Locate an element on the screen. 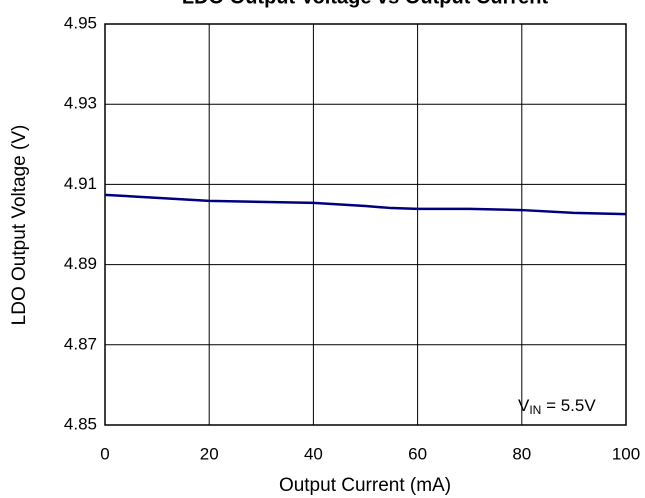  x-tick-label: 60 is located at coordinates (417, 453).